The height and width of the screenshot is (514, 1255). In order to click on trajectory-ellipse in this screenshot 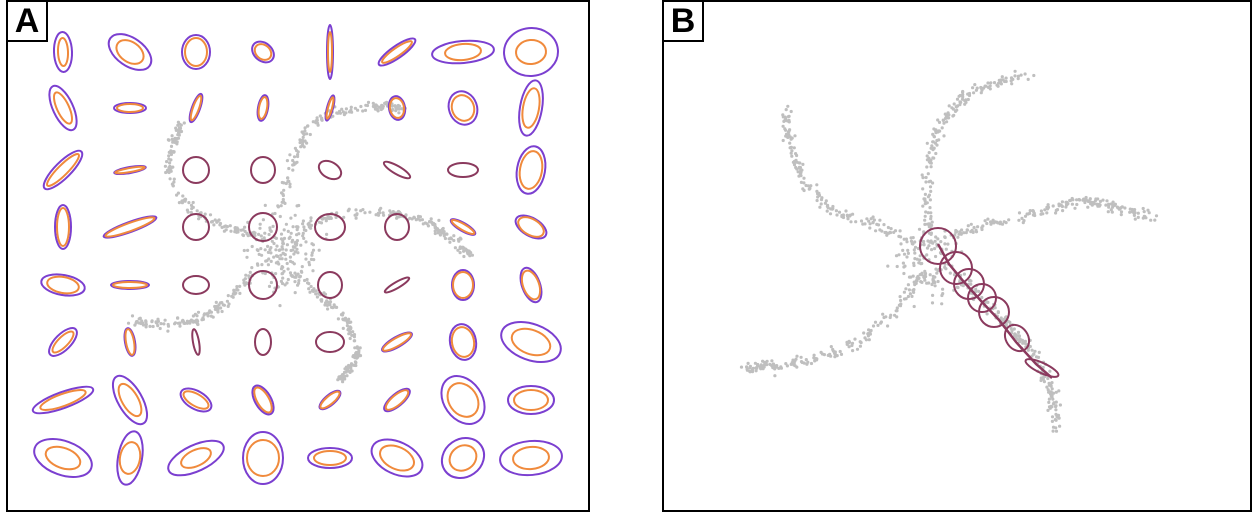, I will do `click(938, 246)`.